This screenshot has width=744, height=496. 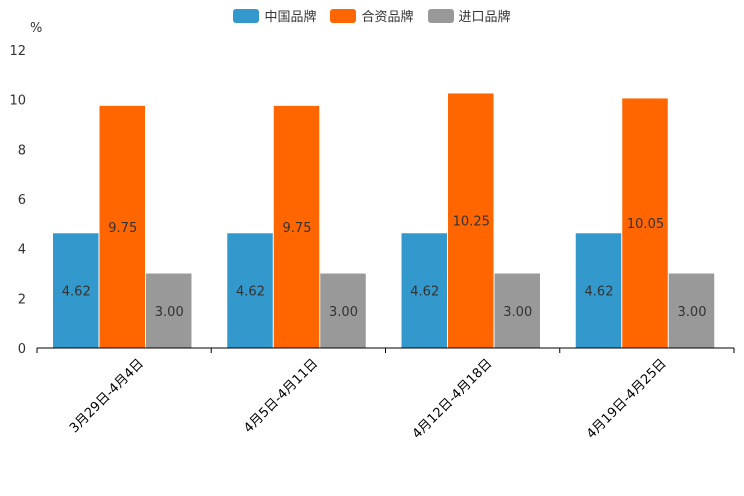 I want to click on bar-s2-c3, so click(x=691, y=310).